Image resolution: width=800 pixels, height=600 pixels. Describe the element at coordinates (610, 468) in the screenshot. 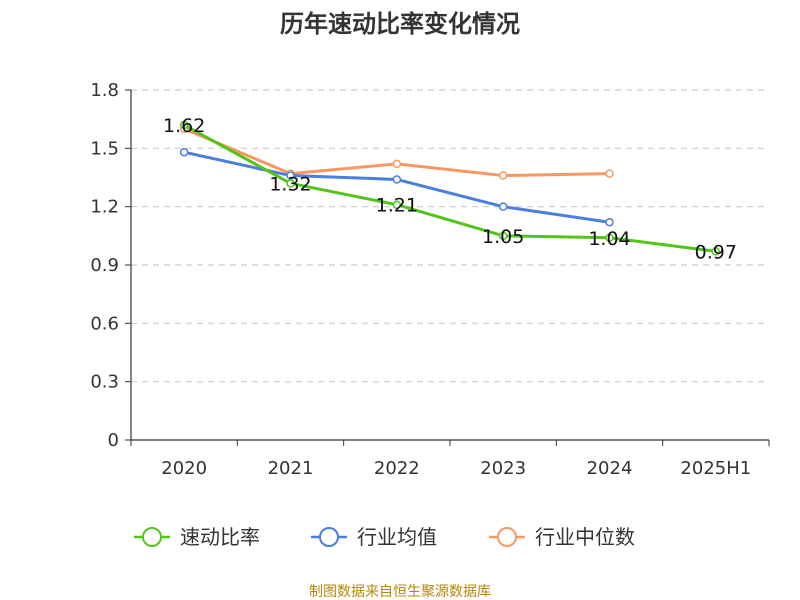

I see `x-tick-label: 2024` at that location.